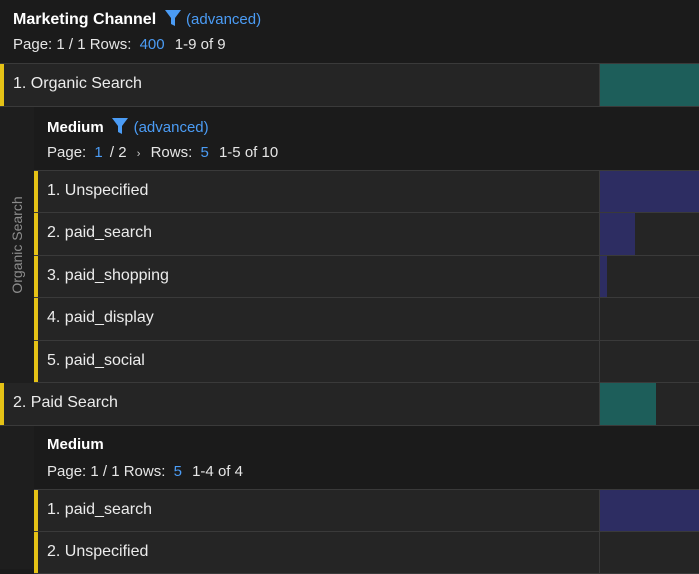 The image size is (699, 574). I want to click on row-range: 1-5 of 10, so click(248, 152).